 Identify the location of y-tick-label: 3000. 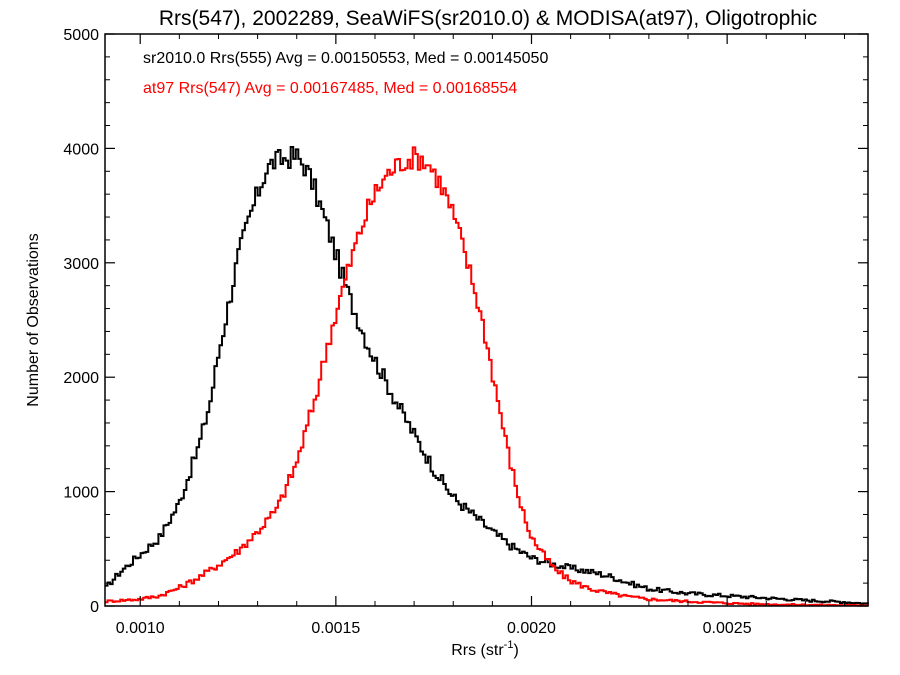
(81, 264).